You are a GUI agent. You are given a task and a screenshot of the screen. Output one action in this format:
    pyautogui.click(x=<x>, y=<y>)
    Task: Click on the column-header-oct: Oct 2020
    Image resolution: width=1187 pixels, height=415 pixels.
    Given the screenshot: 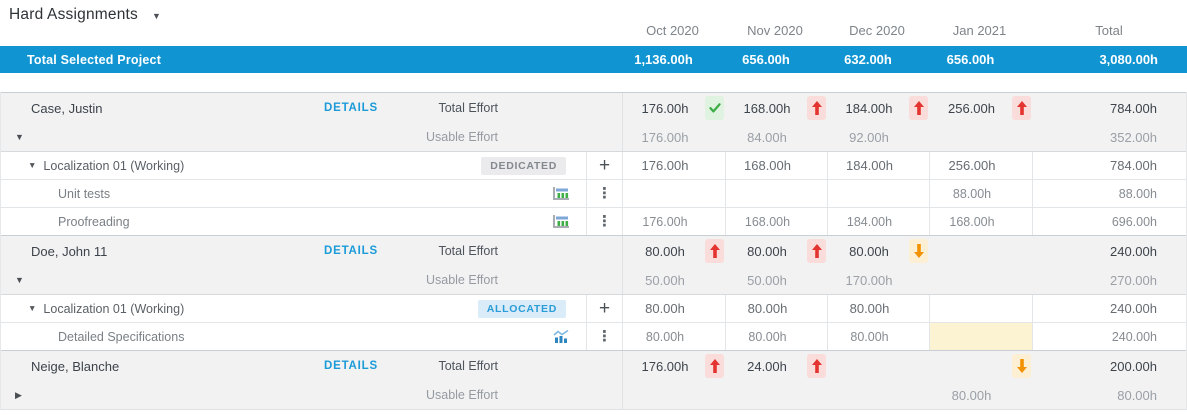 What is the action you would take?
    pyautogui.click(x=672, y=30)
    